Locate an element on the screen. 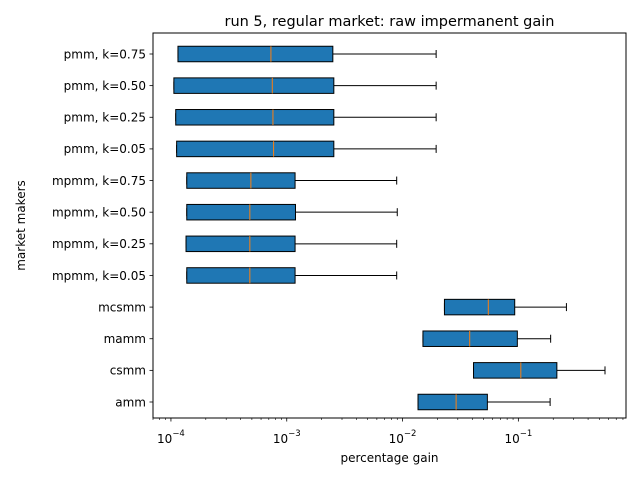  y-tick-label: pmm, k=0.25 is located at coordinates (105, 118).